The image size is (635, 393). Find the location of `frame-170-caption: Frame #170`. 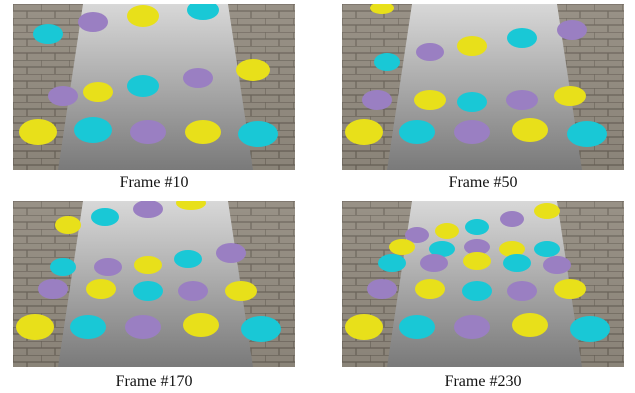

frame-170-caption: Frame #170 is located at coordinates (154, 381).